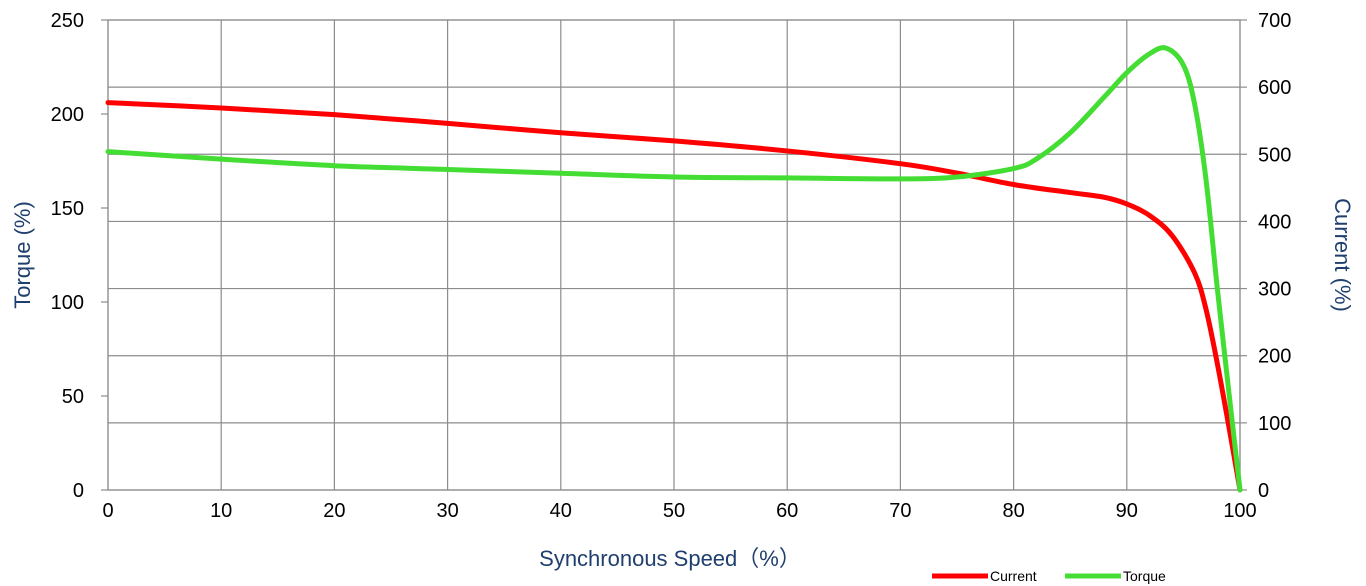 The width and height of the screenshot is (1366, 586). I want to click on y-right-tick-label: 100, so click(1274, 424).